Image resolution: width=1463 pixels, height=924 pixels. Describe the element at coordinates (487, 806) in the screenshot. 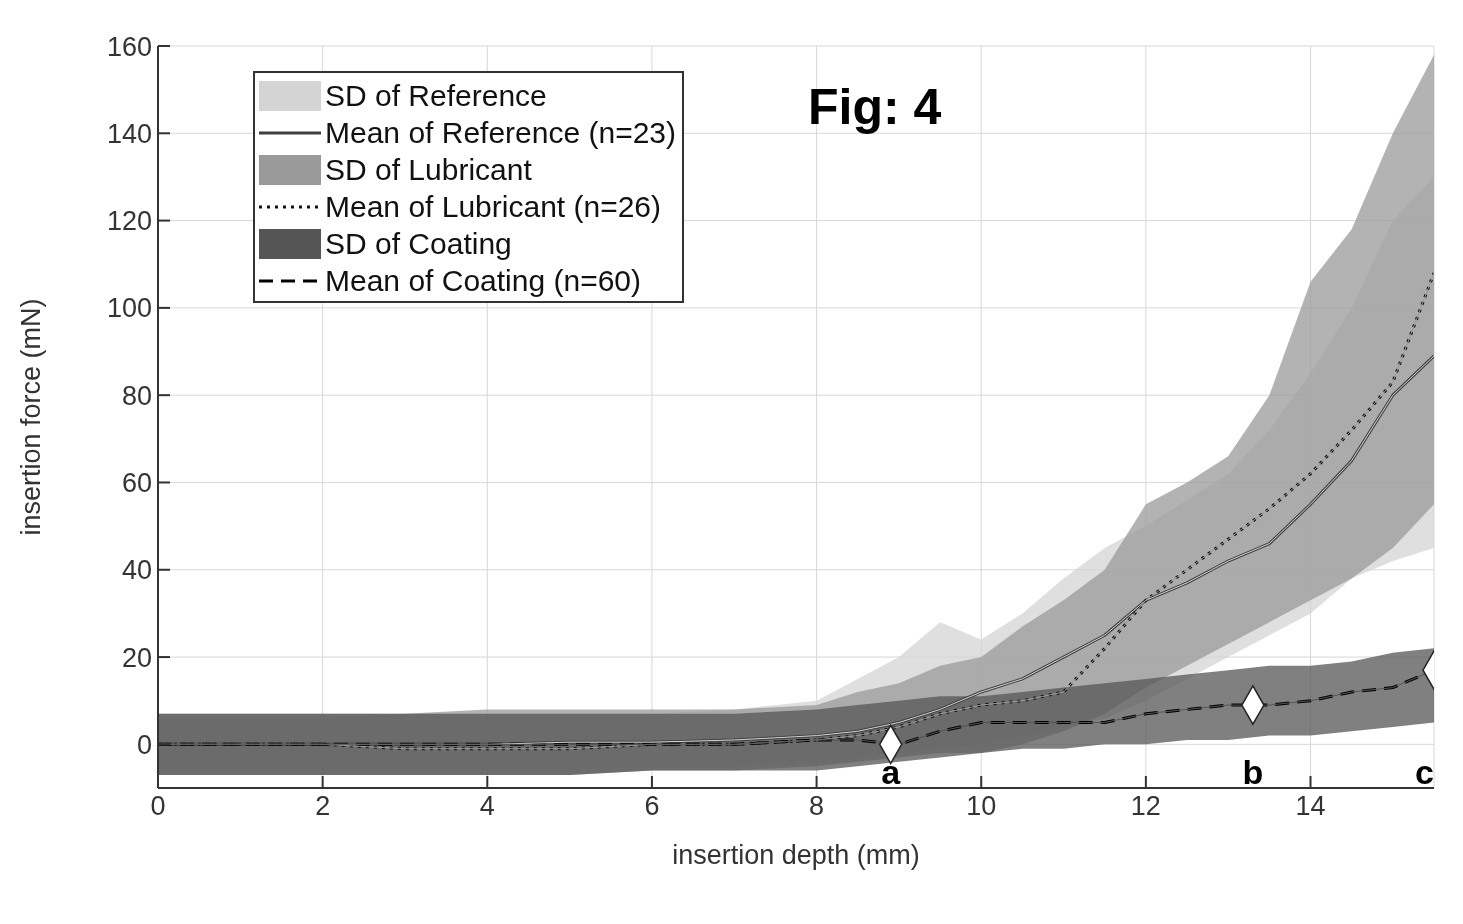

I see `x-tick-label: 4` at that location.